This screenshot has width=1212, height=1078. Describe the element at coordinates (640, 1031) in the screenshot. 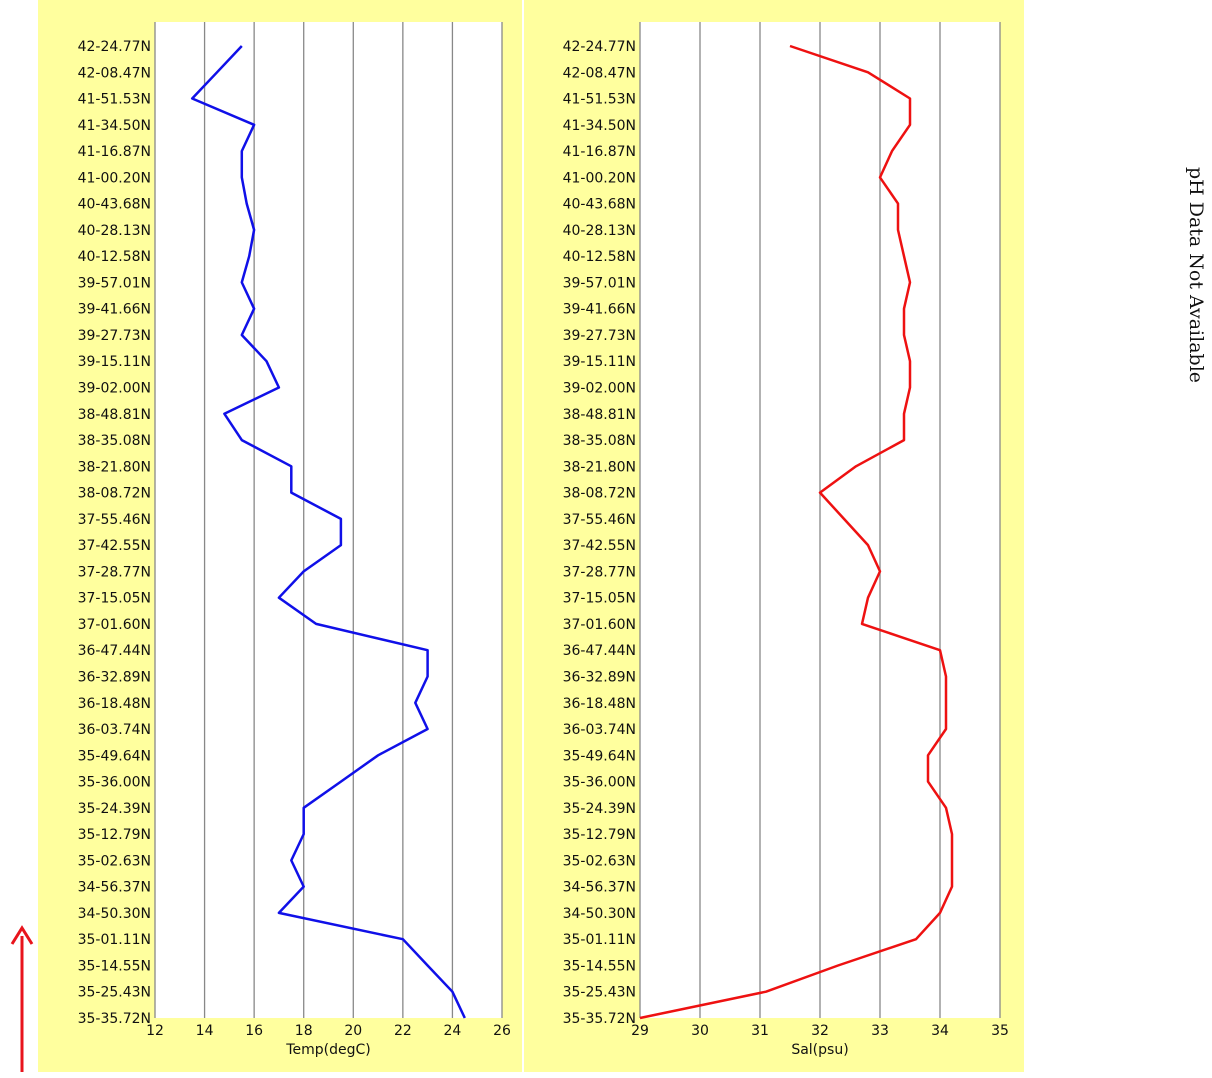

I see `x-tick-label: 29` at that location.